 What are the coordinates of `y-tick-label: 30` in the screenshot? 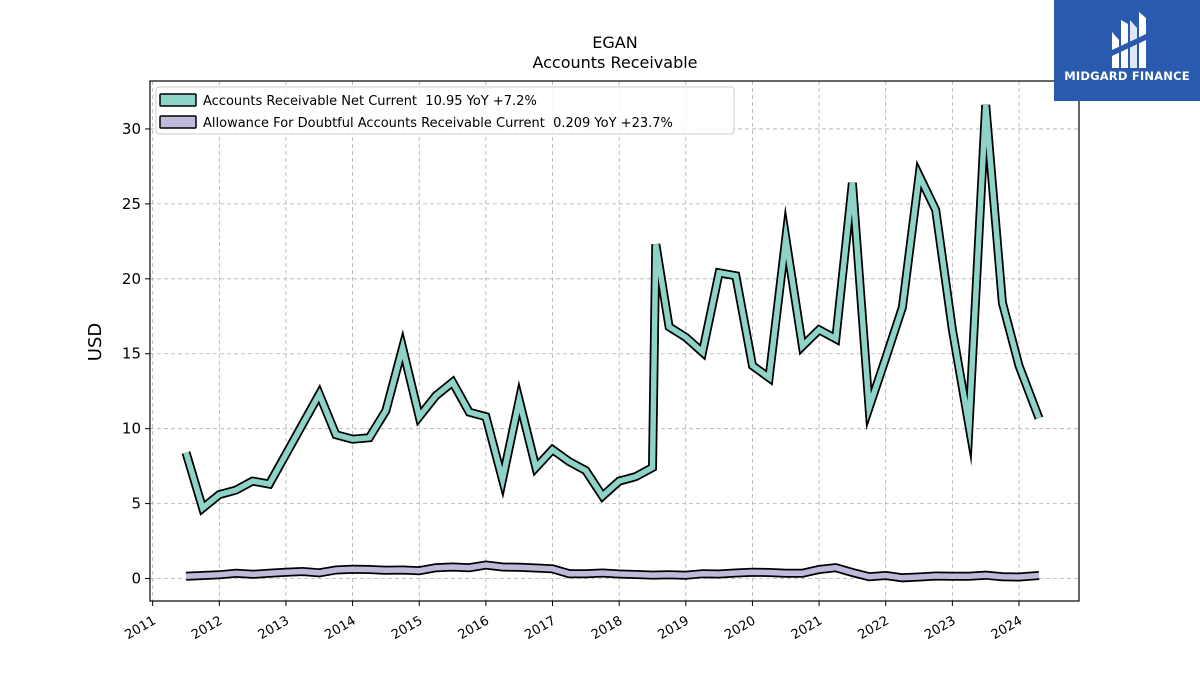 It's located at (131, 129).